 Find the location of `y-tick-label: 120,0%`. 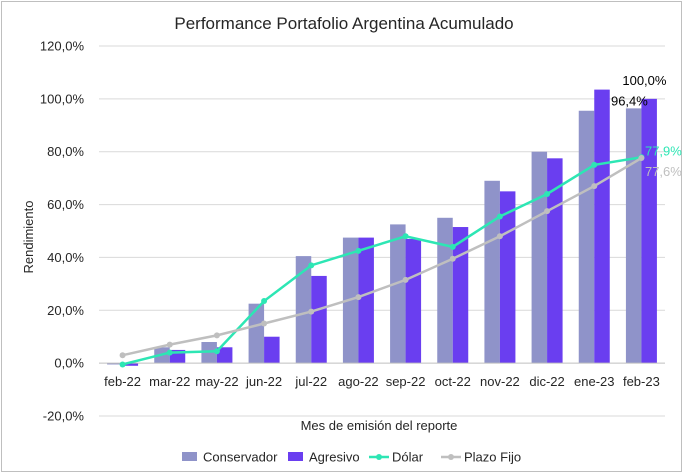

y-tick-label: 120,0% is located at coordinates (62, 46).